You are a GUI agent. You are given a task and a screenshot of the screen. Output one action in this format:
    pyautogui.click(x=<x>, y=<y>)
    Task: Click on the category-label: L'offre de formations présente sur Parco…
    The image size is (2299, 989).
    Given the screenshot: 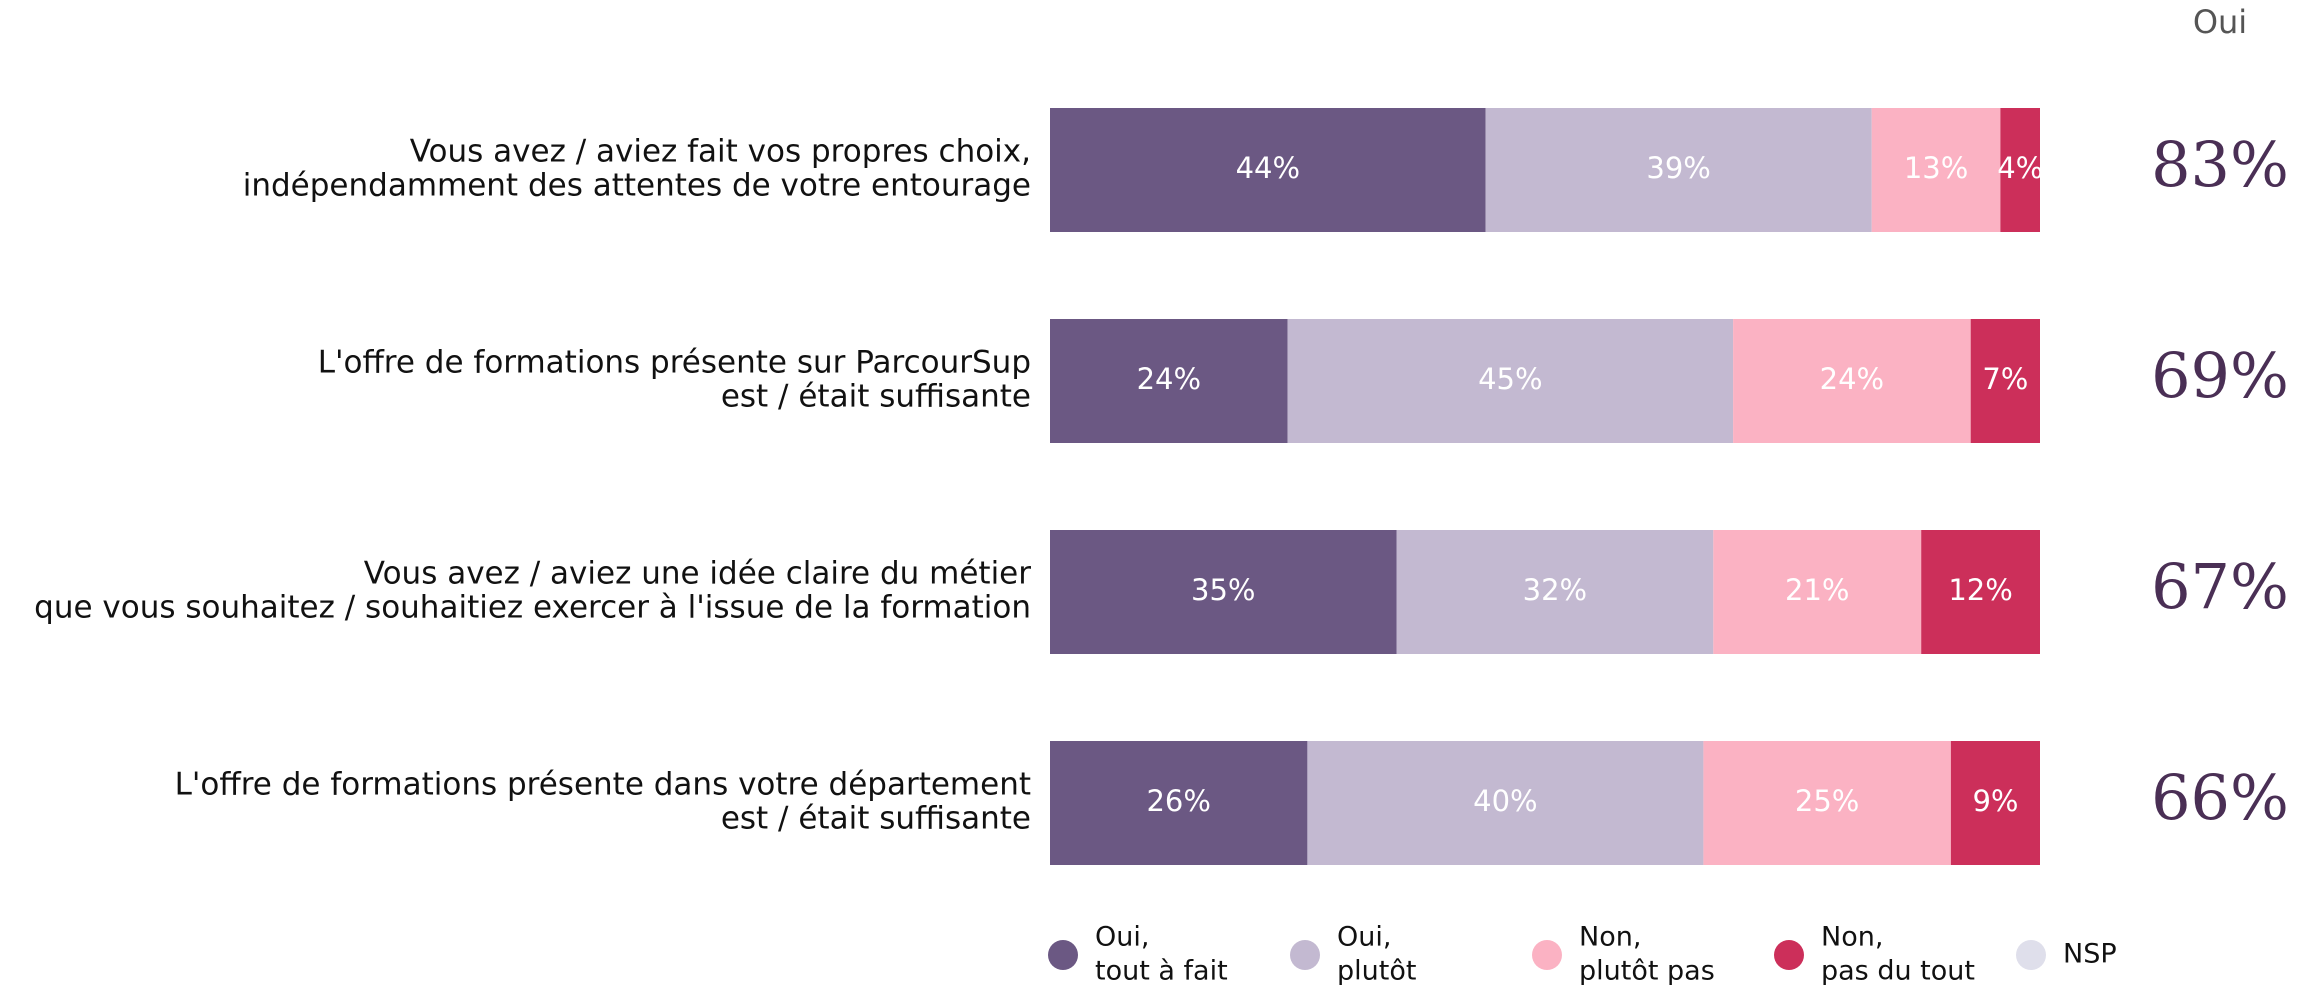 What is the action you would take?
    pyautogui.click(x=674, y=363)
    